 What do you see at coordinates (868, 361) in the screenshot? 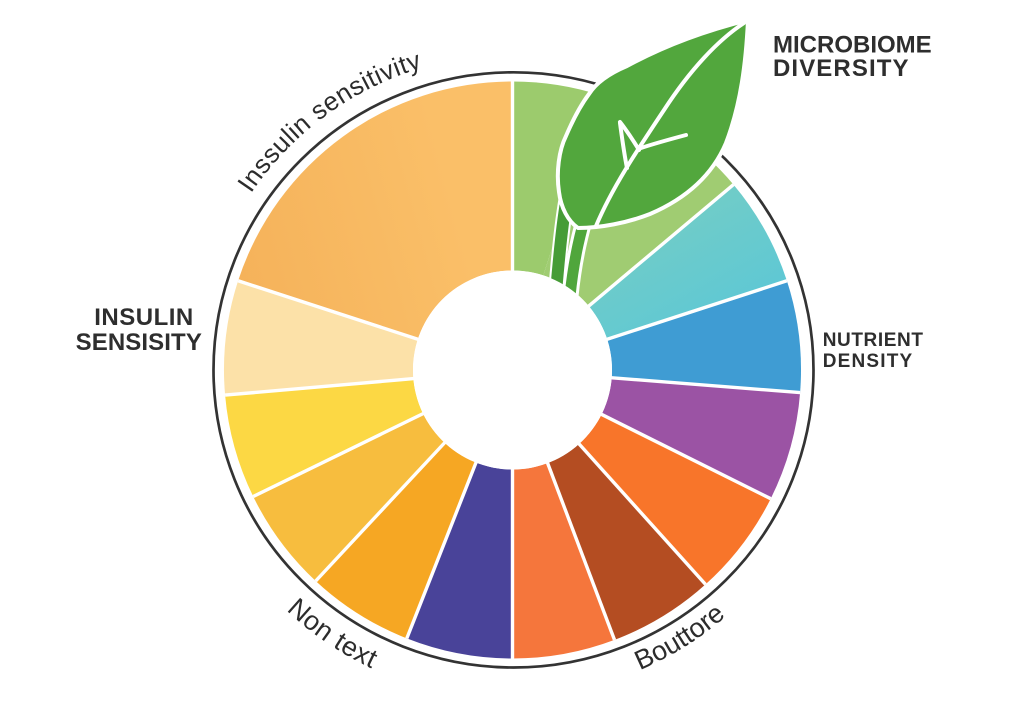
I see `svg-text: DENSITY` at bounding box center [868, 361].